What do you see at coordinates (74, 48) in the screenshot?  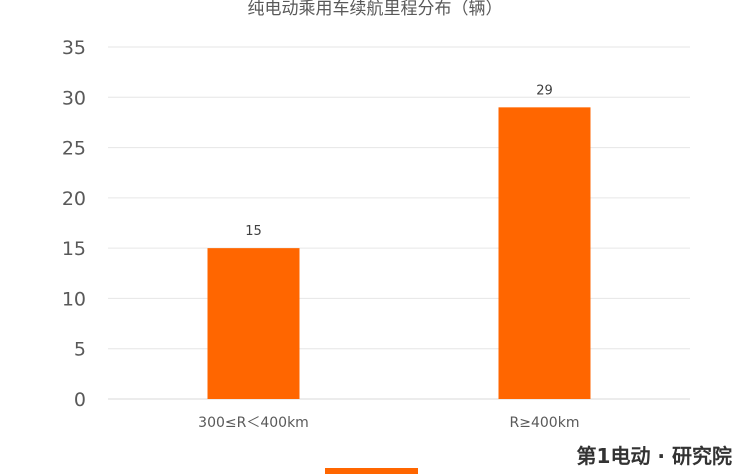 I see `y-tick-label: 35` at bounding box center [74, 48].